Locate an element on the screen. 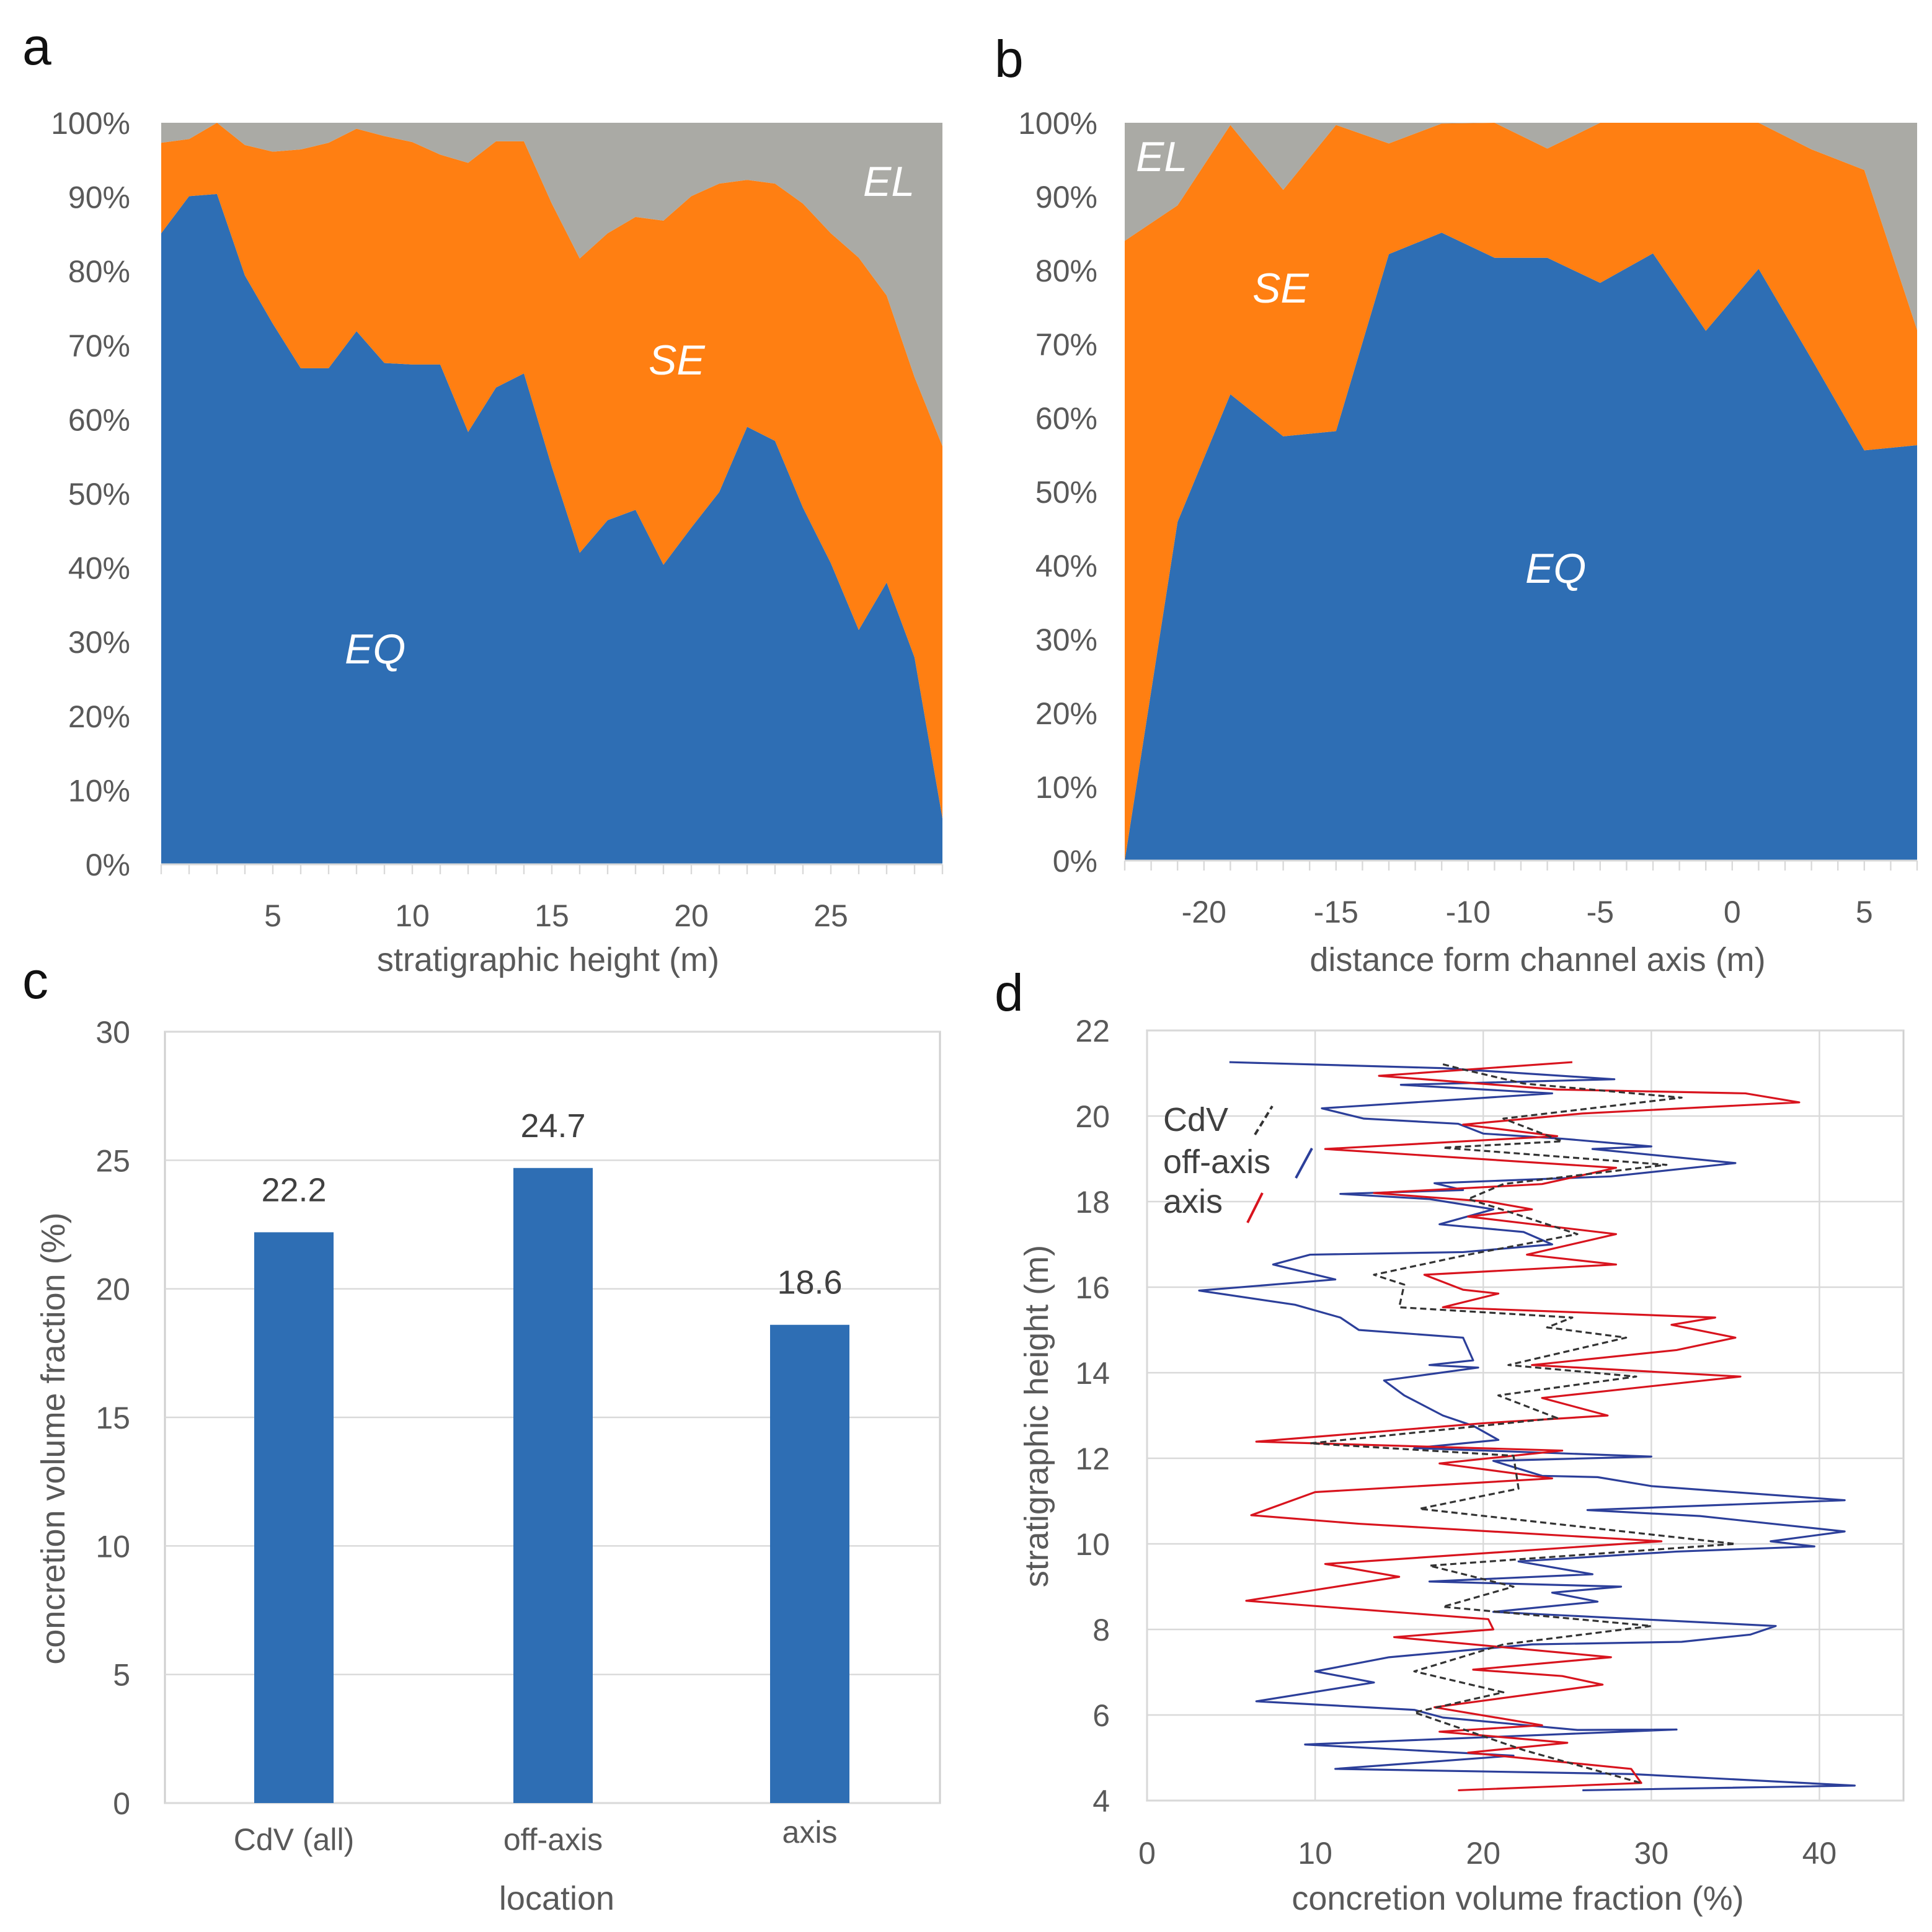  x-tick-label: -5 is located at coordinates (1600, 912).